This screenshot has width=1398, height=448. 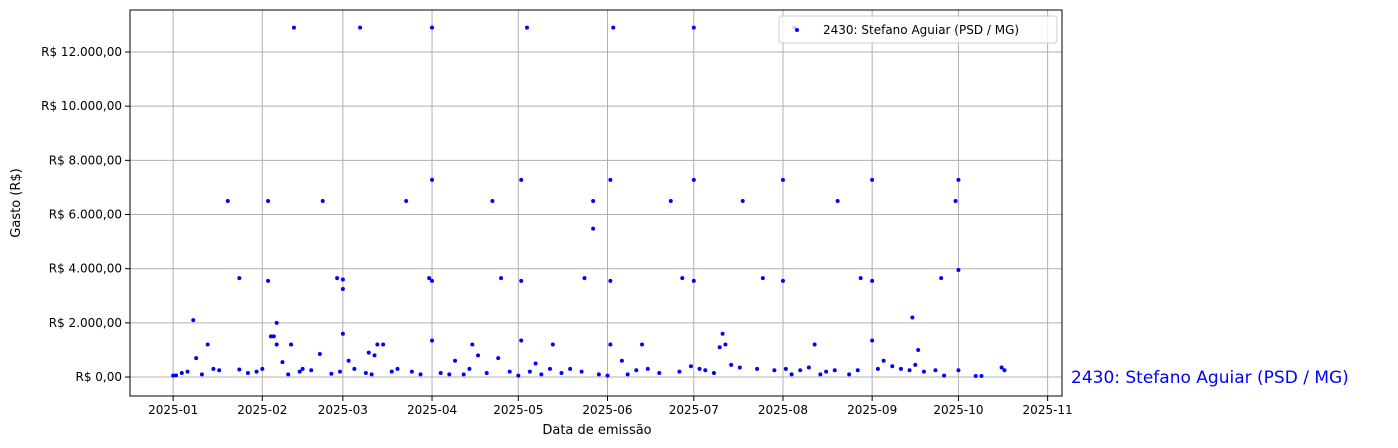 What do you see at coordinates (872, 410) in the screenshot?
I see `x-tick-label: 2025-09` at bounding box center [872, 410].